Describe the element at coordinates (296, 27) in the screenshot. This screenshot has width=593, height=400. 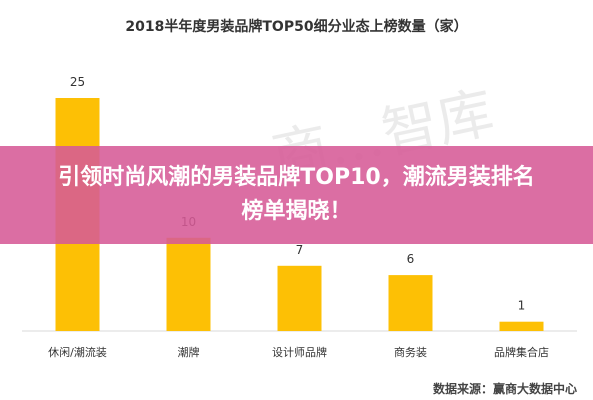
I see `chart-title: 2018半年度男装品牌TOP50细分业态上榜数量（家）` at that location.